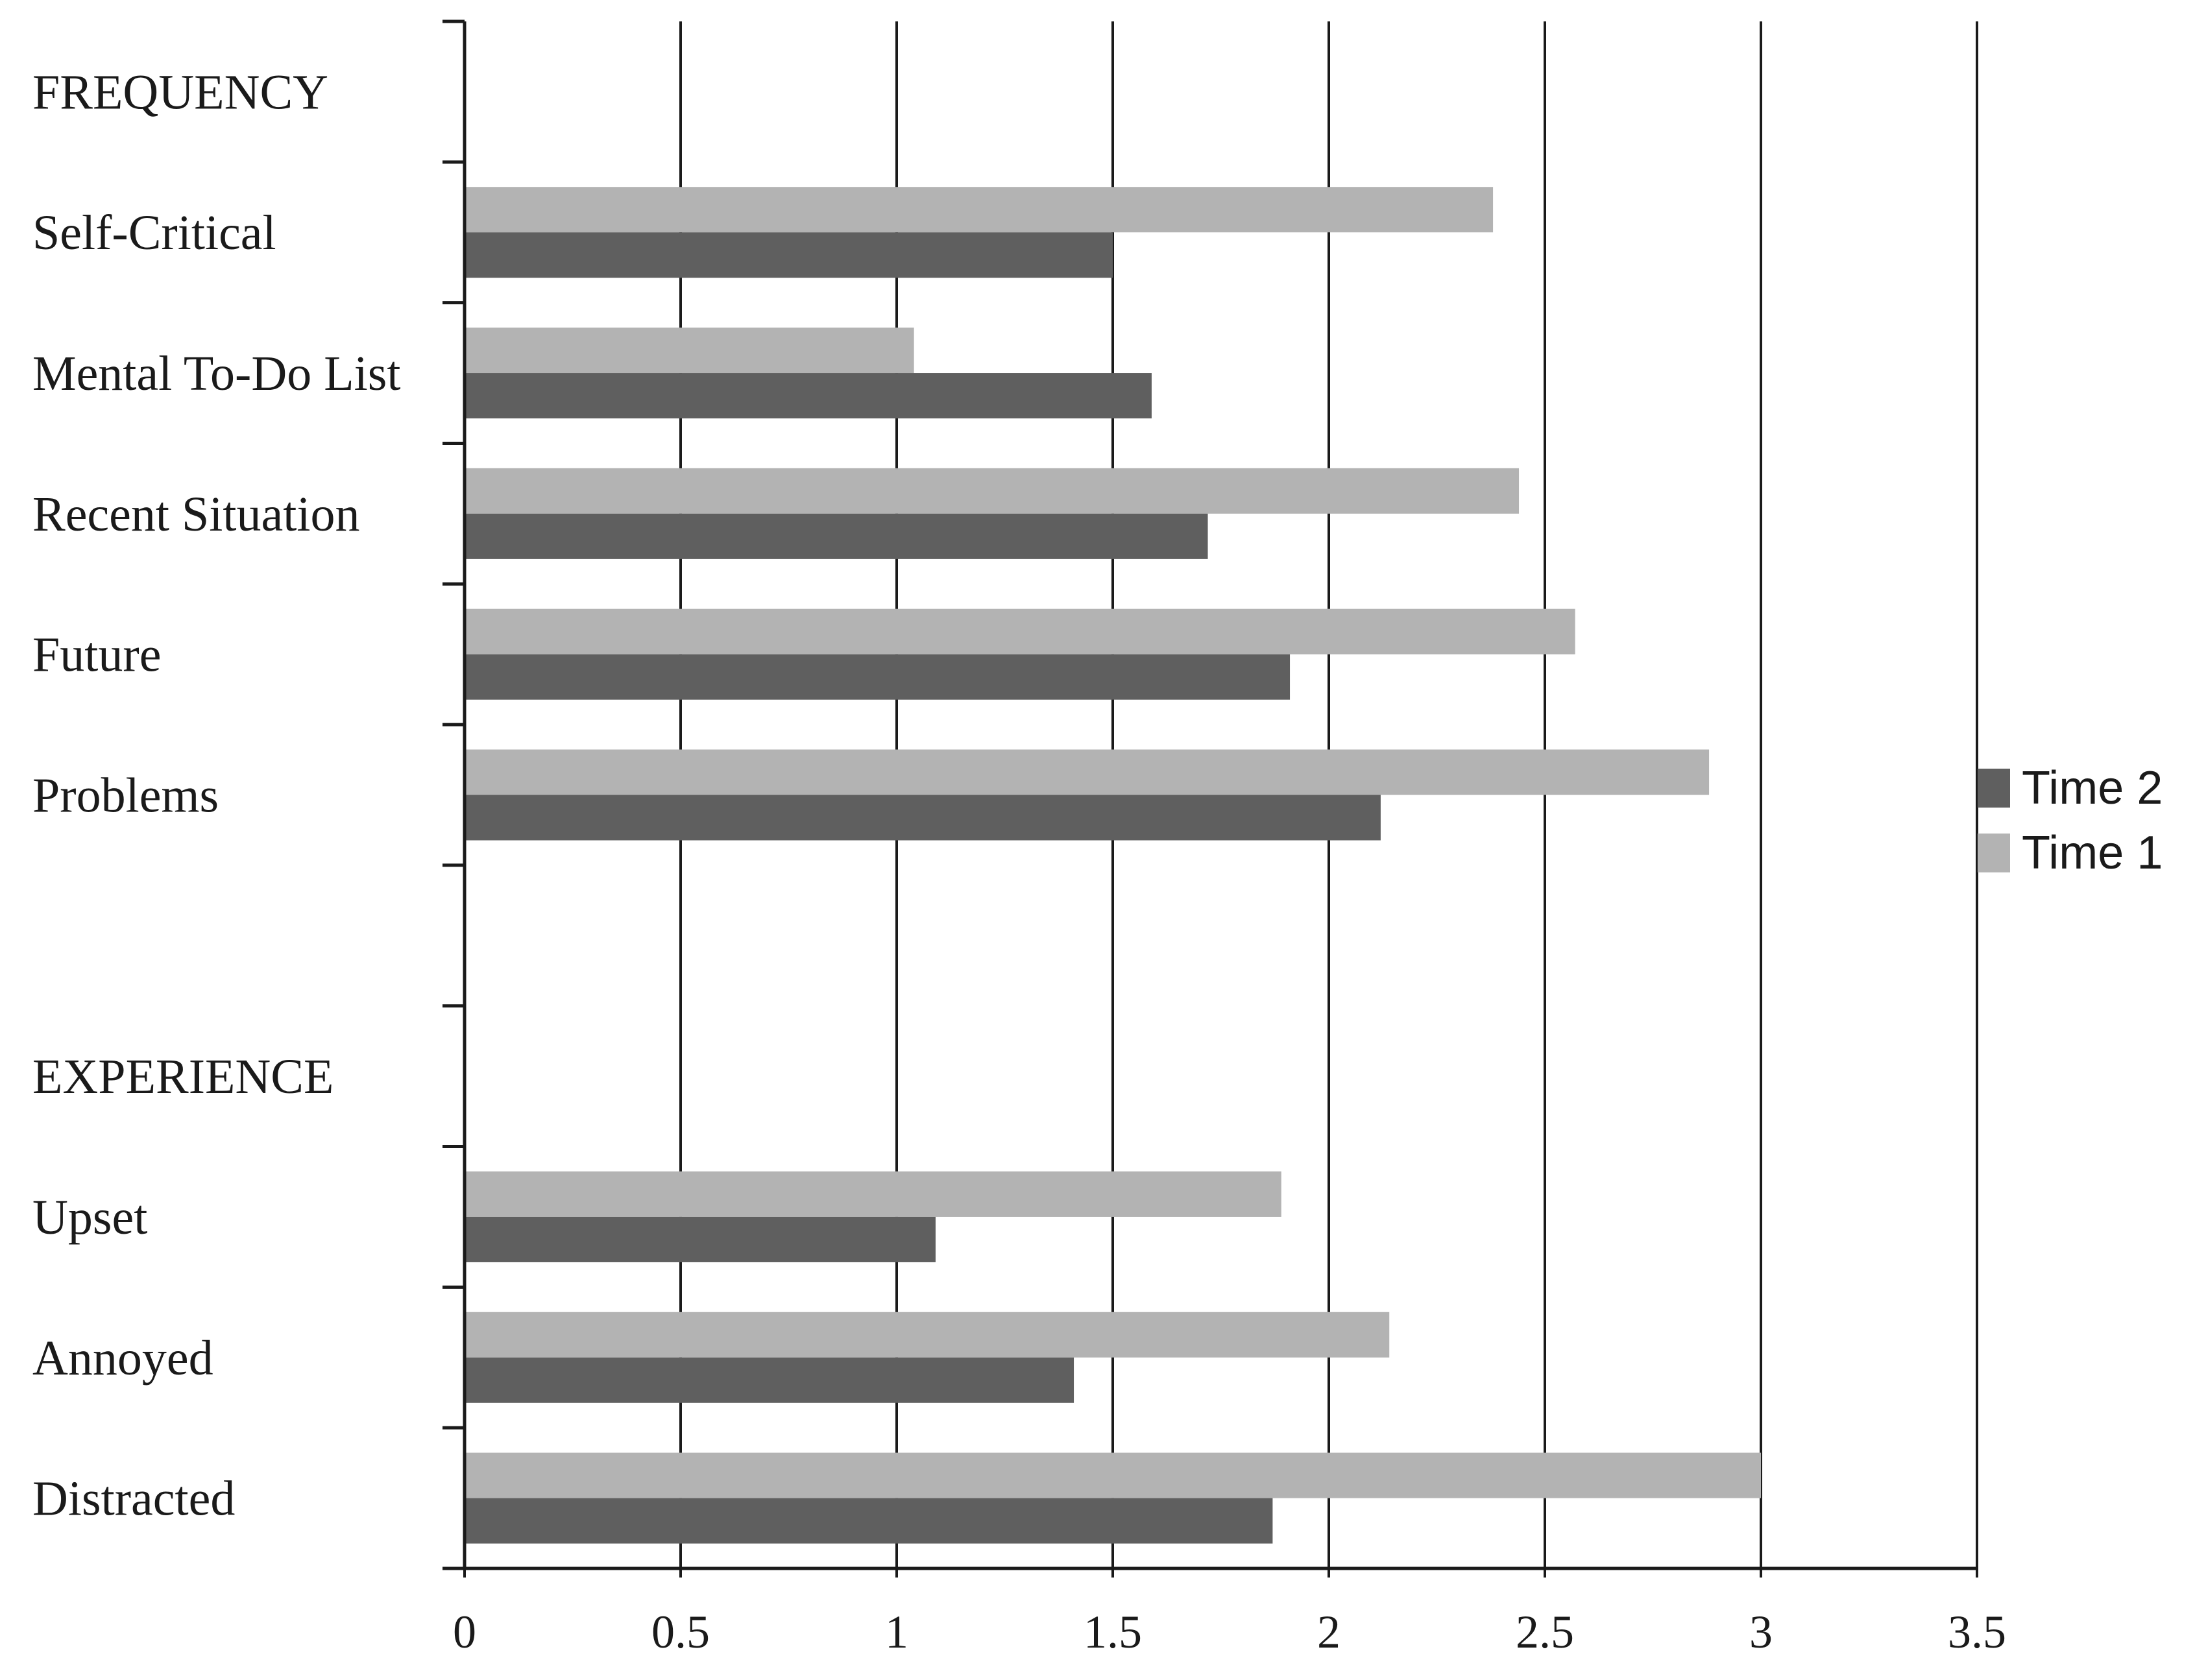  Describe the element at coordinates (1113, 1475) in the screenshot. I see `bar-time-1-distracted` at that location.